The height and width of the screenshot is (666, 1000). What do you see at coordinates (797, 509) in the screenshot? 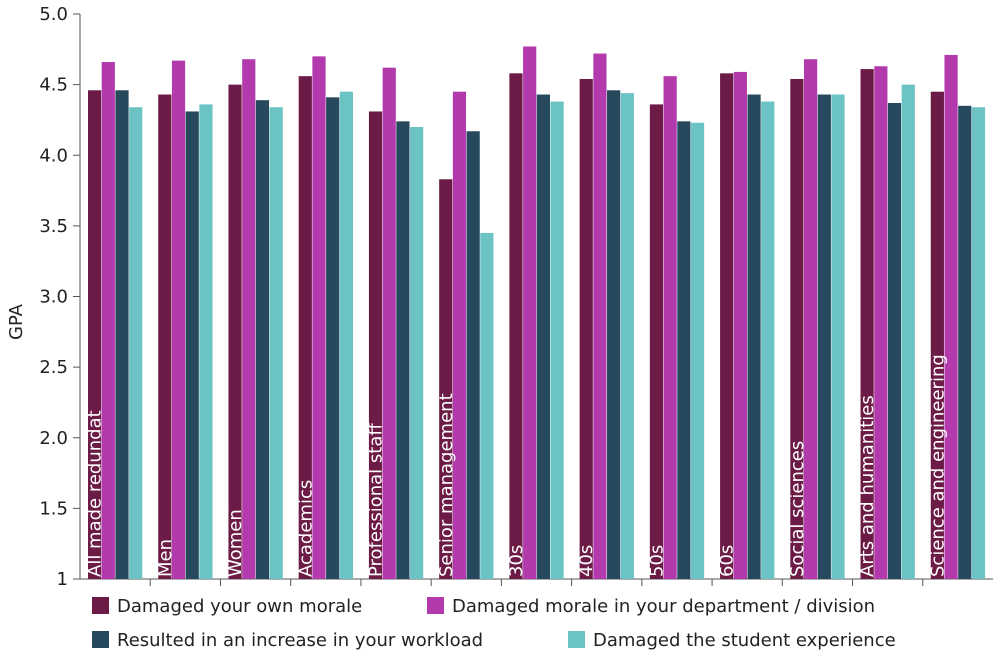
I see `category-label: Social sciences` at bounding box center [797, 509].